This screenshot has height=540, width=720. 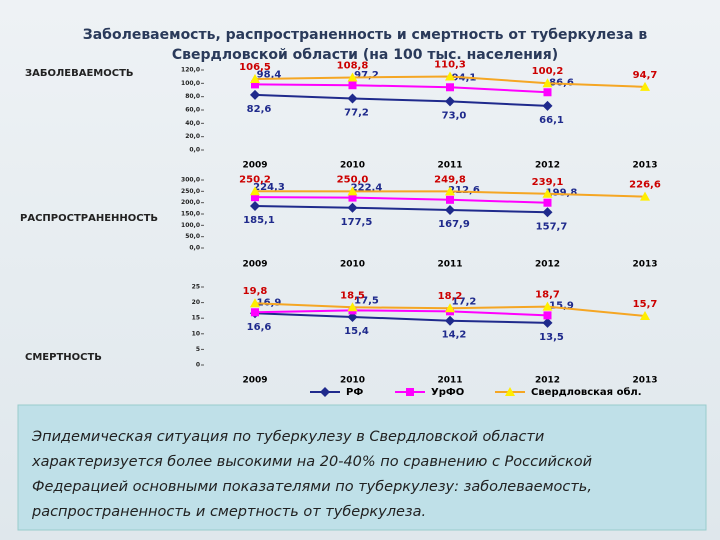 What do you see at coordinates (254, 166) in the screenshot?
I see `x-tick-label: 2009` at bounding box center [254, 166].